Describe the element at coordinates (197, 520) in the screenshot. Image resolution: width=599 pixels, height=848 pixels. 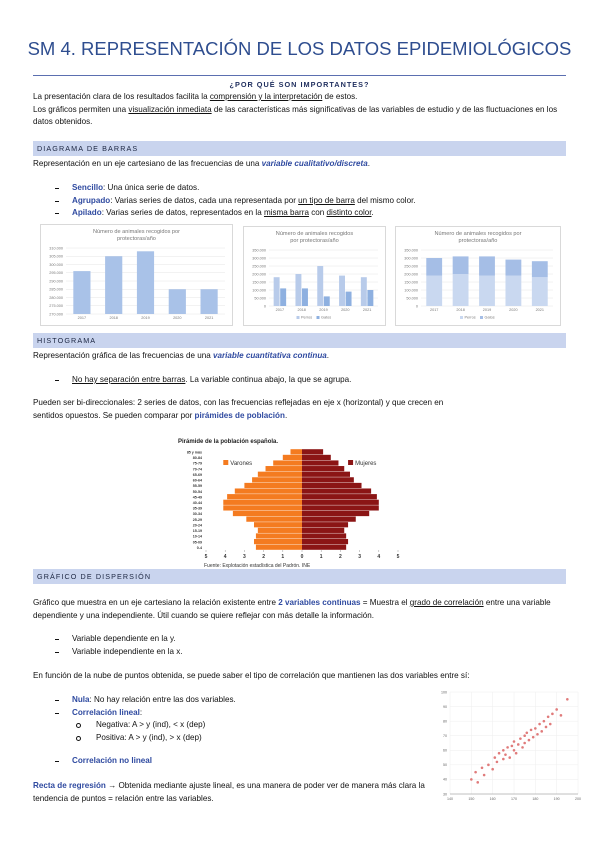
I see `y-tick-label: 25-29` at that location.